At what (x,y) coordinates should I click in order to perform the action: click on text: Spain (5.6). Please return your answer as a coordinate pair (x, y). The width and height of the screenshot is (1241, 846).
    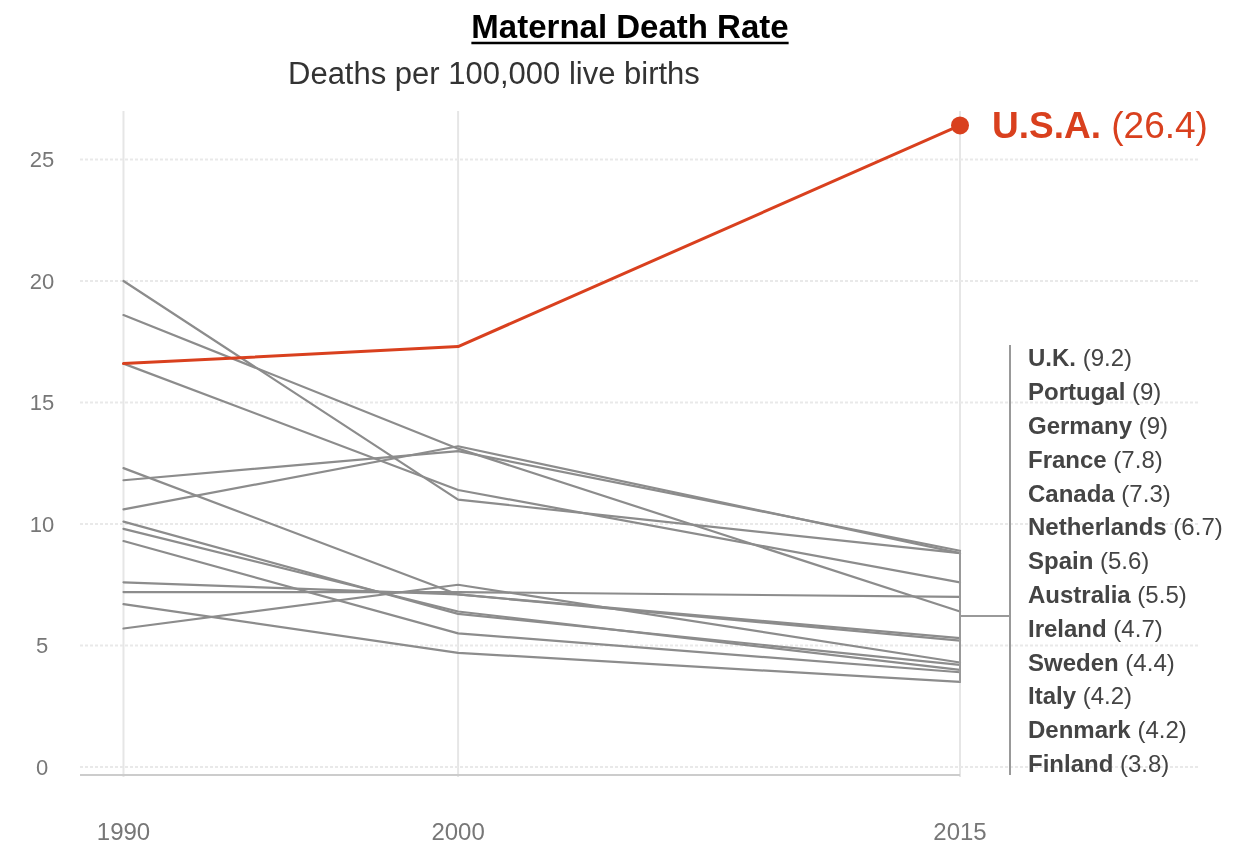
    Looking at the image, I should click on (1089, 561).